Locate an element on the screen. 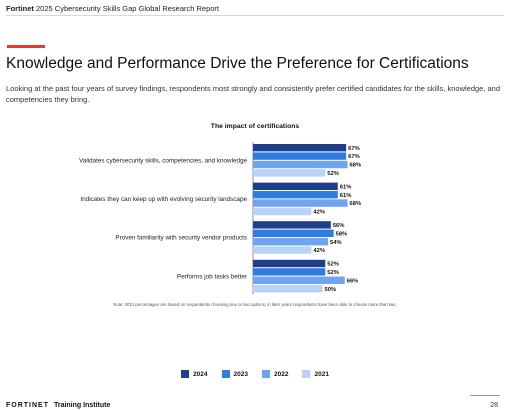 This screenshot has height=410, width=510. data-label-2024: 67% is located at coordinates (354, 149).